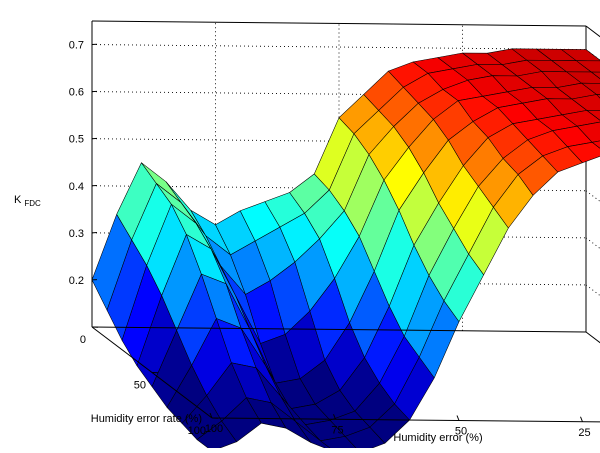 The image size is (600, 453). What do you see at coordinates (437, 438) in the screenshot?
I see `x-axis-label: Humidity error (%)` at bounding box center [437, 438].